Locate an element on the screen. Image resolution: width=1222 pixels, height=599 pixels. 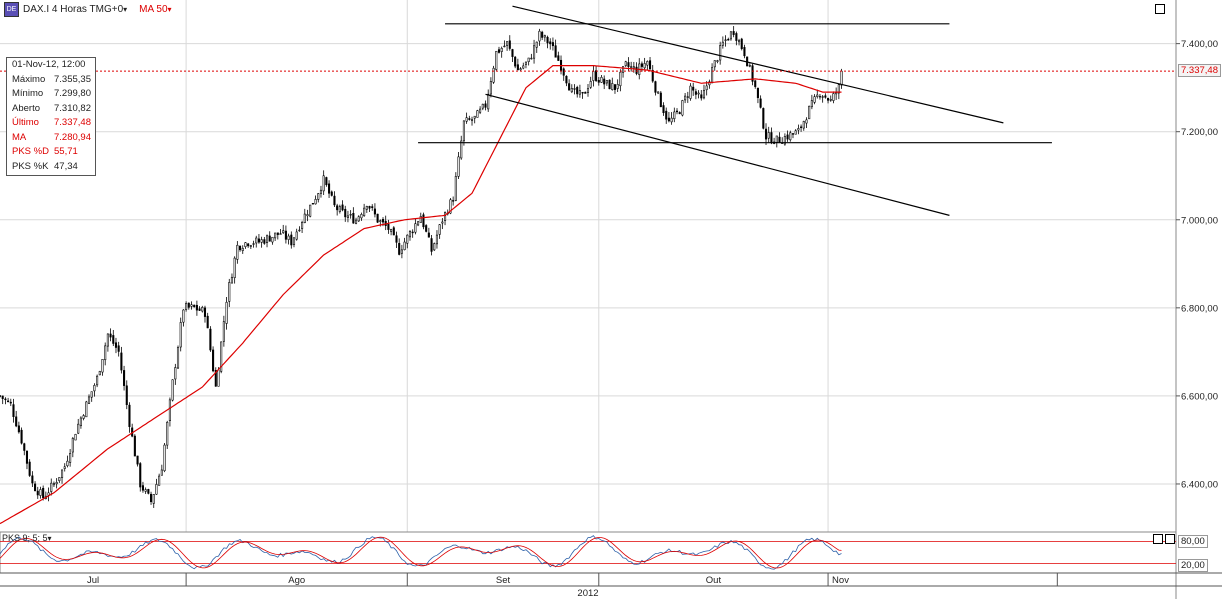
symbol-caret-icon: ▾ is located at coordinates (125, 9).